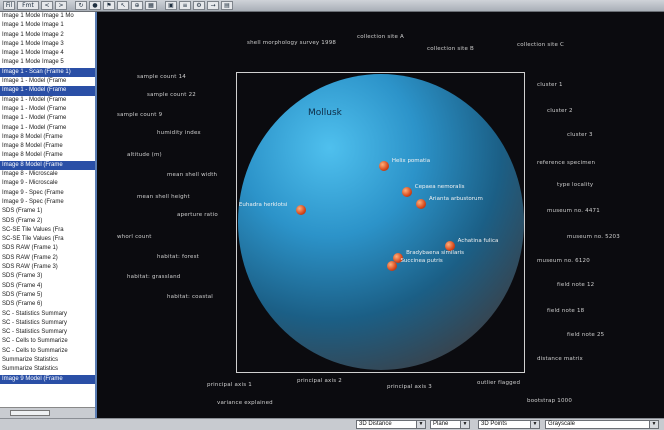 The height and width of the screenshot is (430, 664). Describe the element at coordinates (602, 424) in the screenshot. I see `color-select: Grayscale ▼` at that location.